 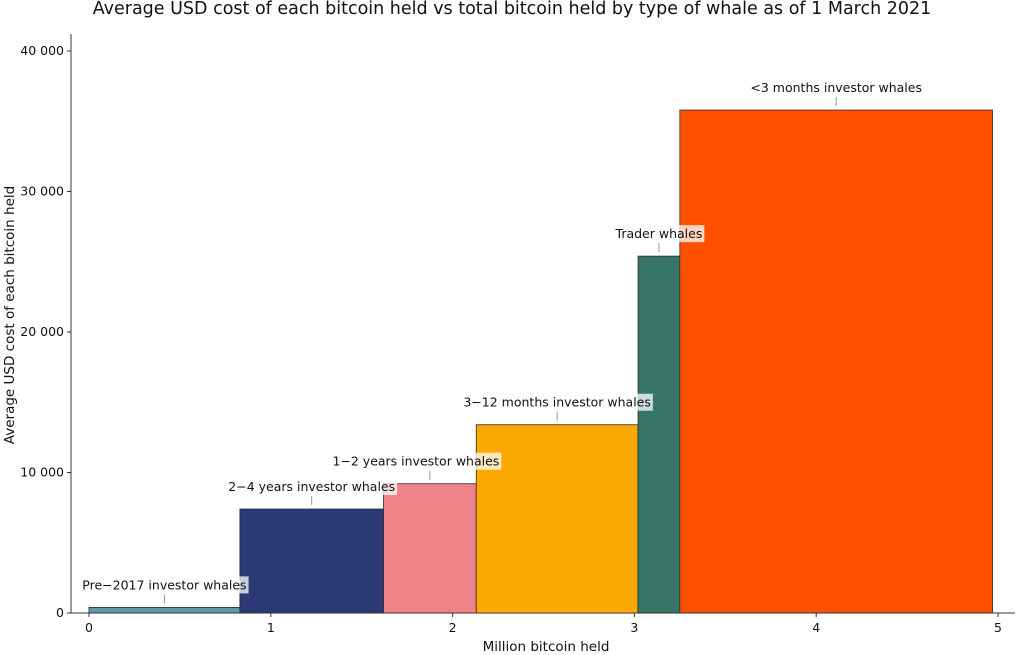 What do you see at coordinates (89, 627) in the screenshot?
I see `x-tick-label: 0` at bounding box center [89, 627].